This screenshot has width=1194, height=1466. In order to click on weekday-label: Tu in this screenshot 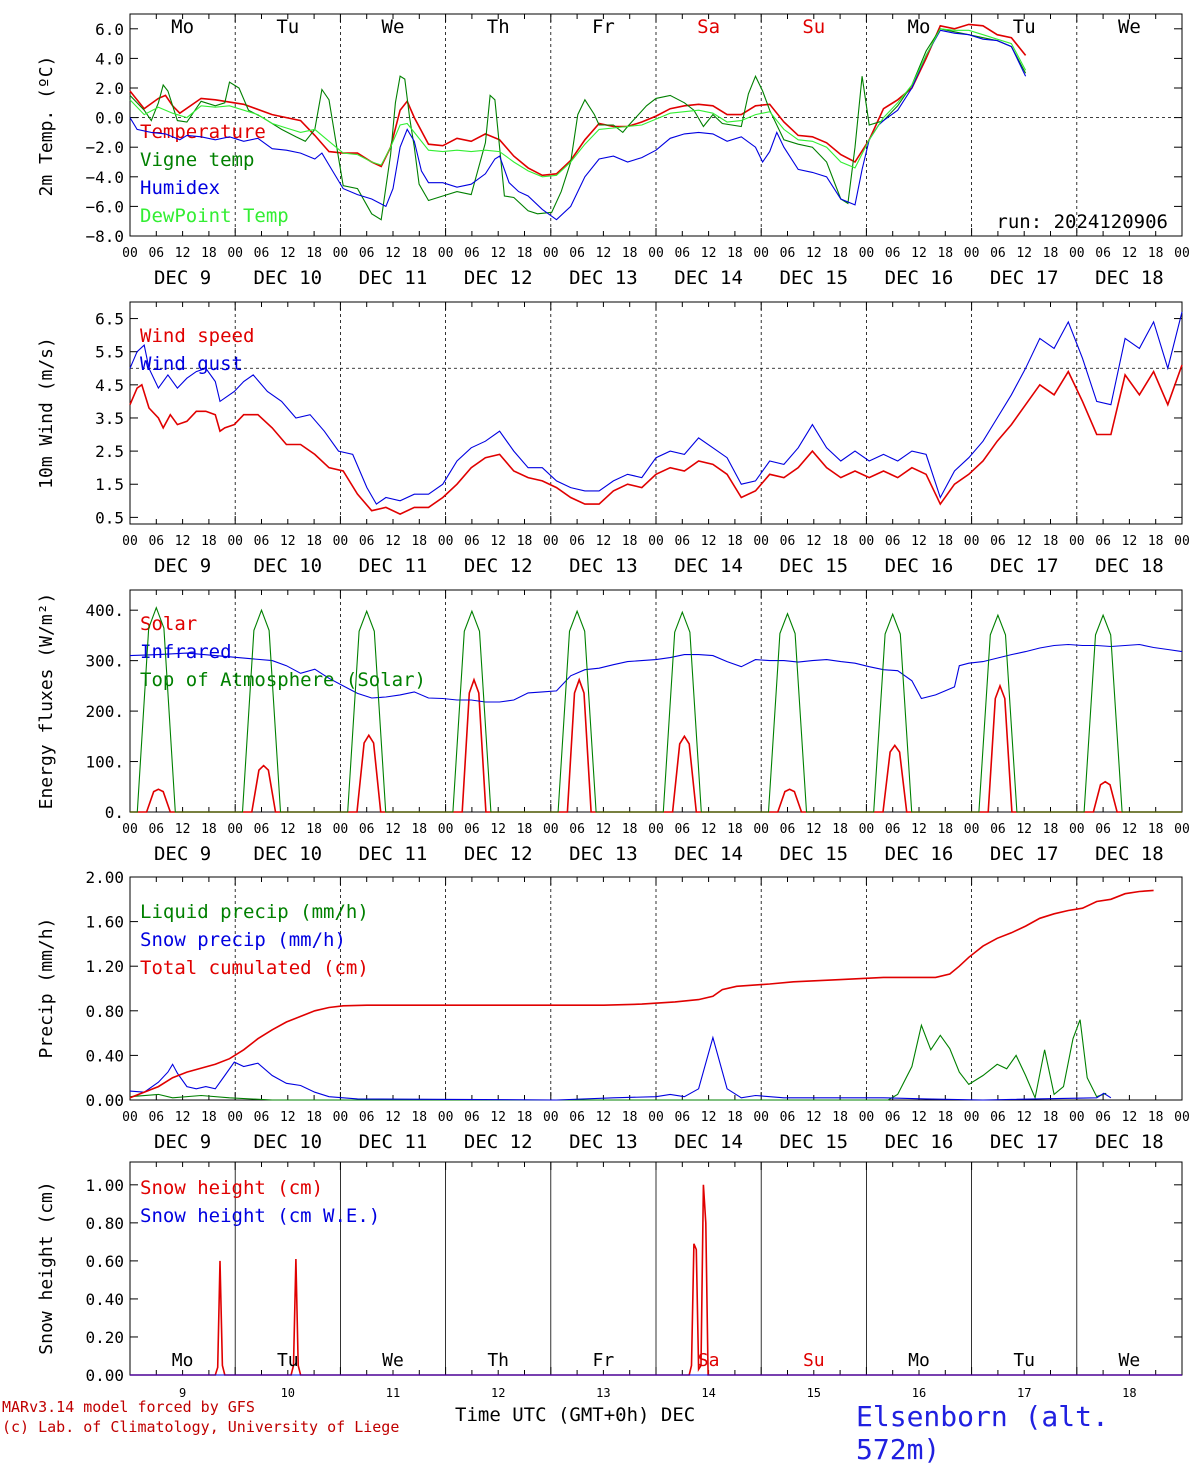, I will do `click(288, 1360)`.